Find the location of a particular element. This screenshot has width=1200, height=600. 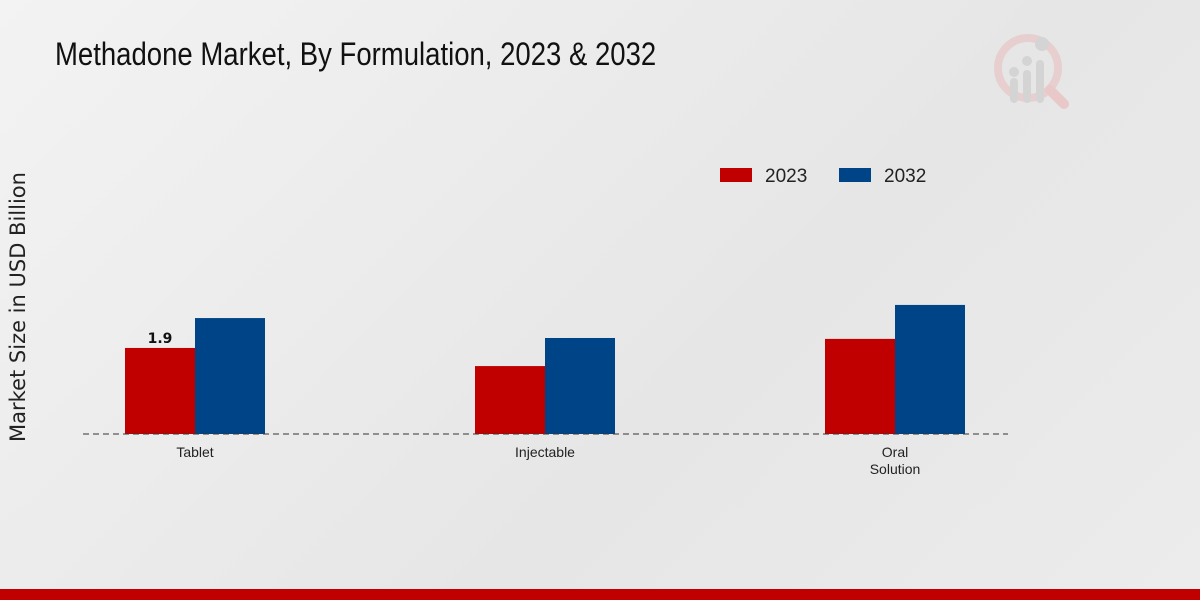

legend-swatch-2023 is located at coordinates (736, 175).